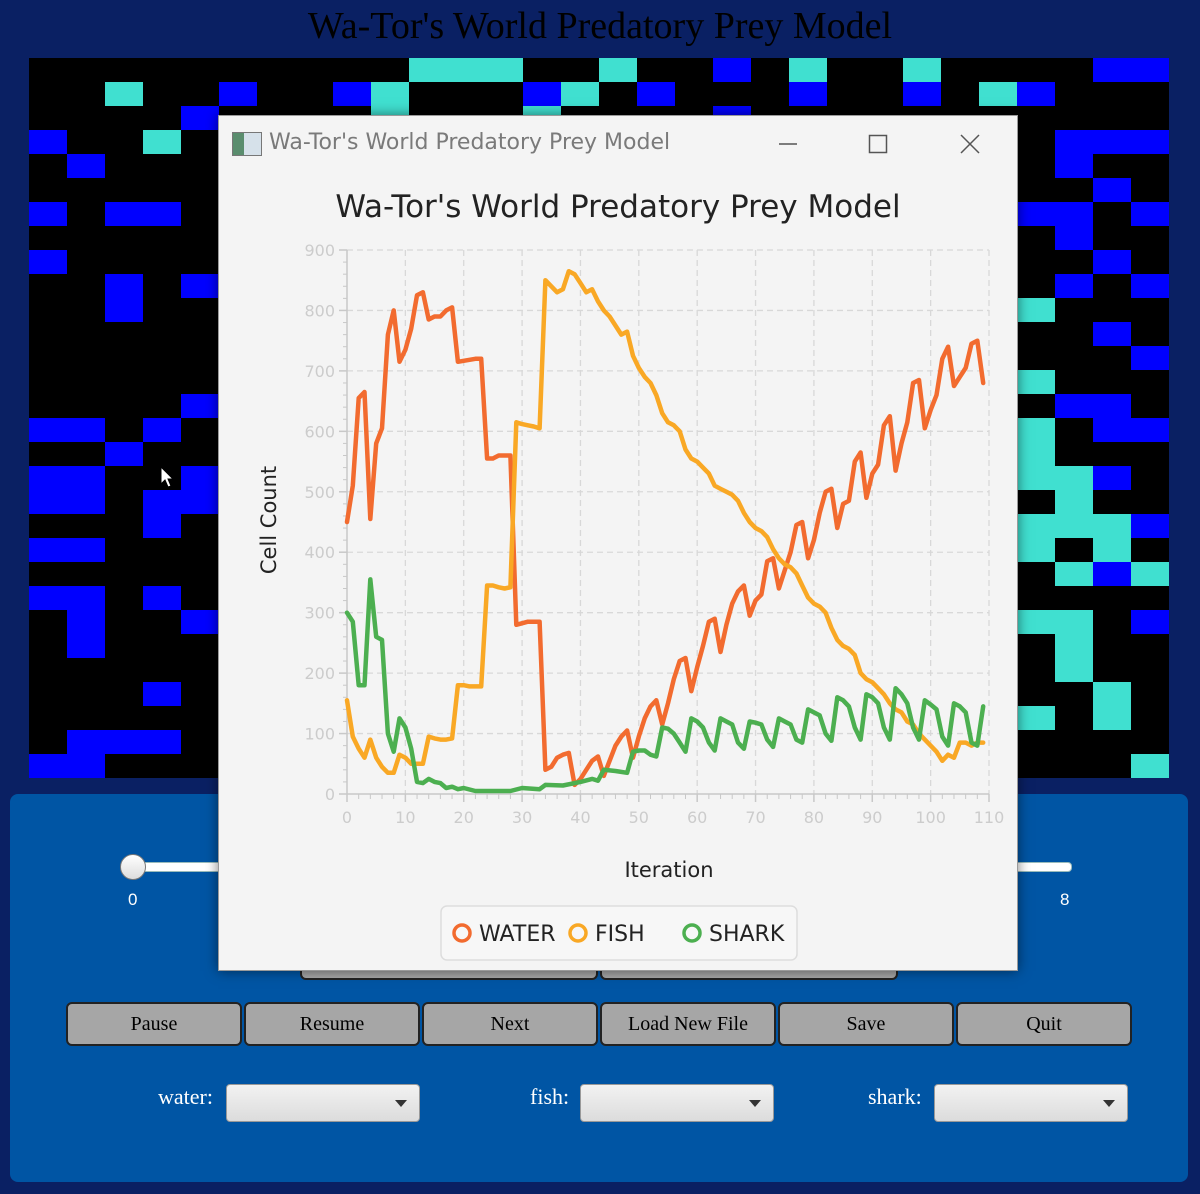 The height and width of the screenshot is (1194, 1200). Describe the element at coordinates (668, 870) in the screenshot. I see `x-axis-label: Iteration` at that location.